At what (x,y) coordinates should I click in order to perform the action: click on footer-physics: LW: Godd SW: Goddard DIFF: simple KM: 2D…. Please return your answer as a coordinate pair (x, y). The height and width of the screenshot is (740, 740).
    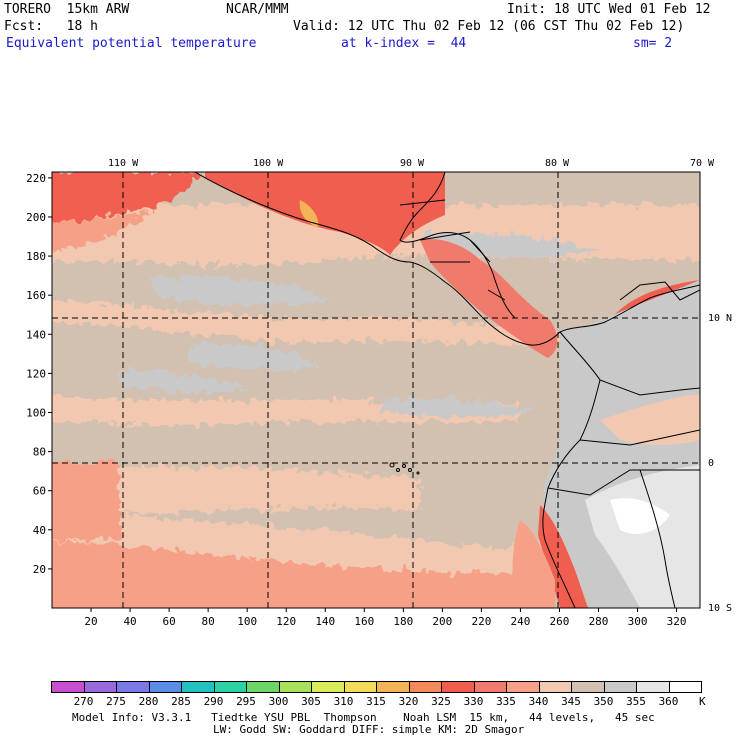
    Looking at the image, I should click on (369, 729).